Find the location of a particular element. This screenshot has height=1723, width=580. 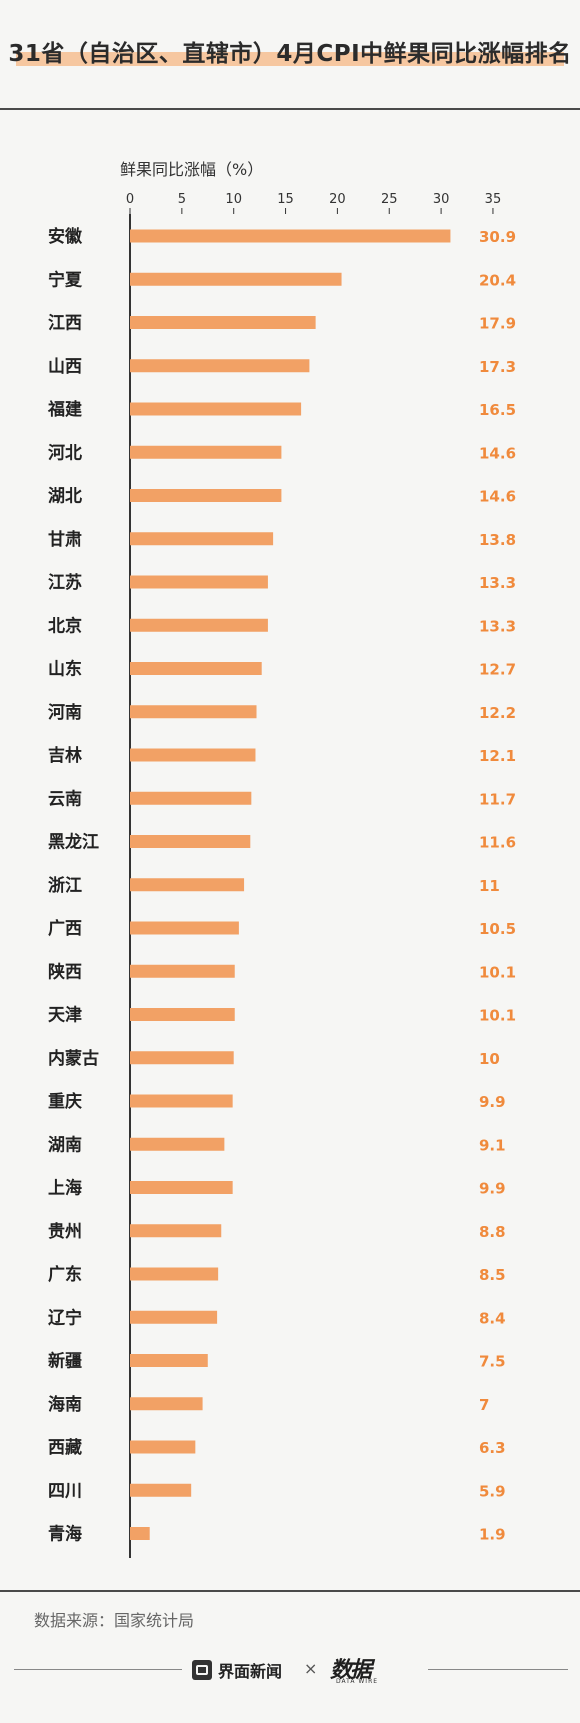

value-label: 8.5 is located at coordinates (492, 1275).